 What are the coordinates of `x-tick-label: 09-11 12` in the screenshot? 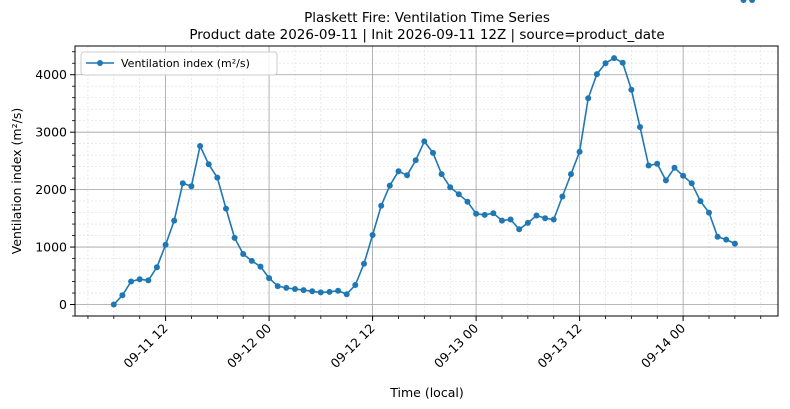 It's located at (145, 346).